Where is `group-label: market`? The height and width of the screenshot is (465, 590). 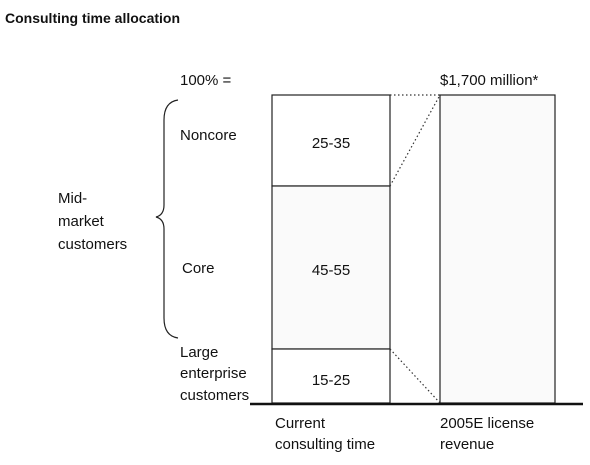
group-label: market is located at coordinates (81, 221).